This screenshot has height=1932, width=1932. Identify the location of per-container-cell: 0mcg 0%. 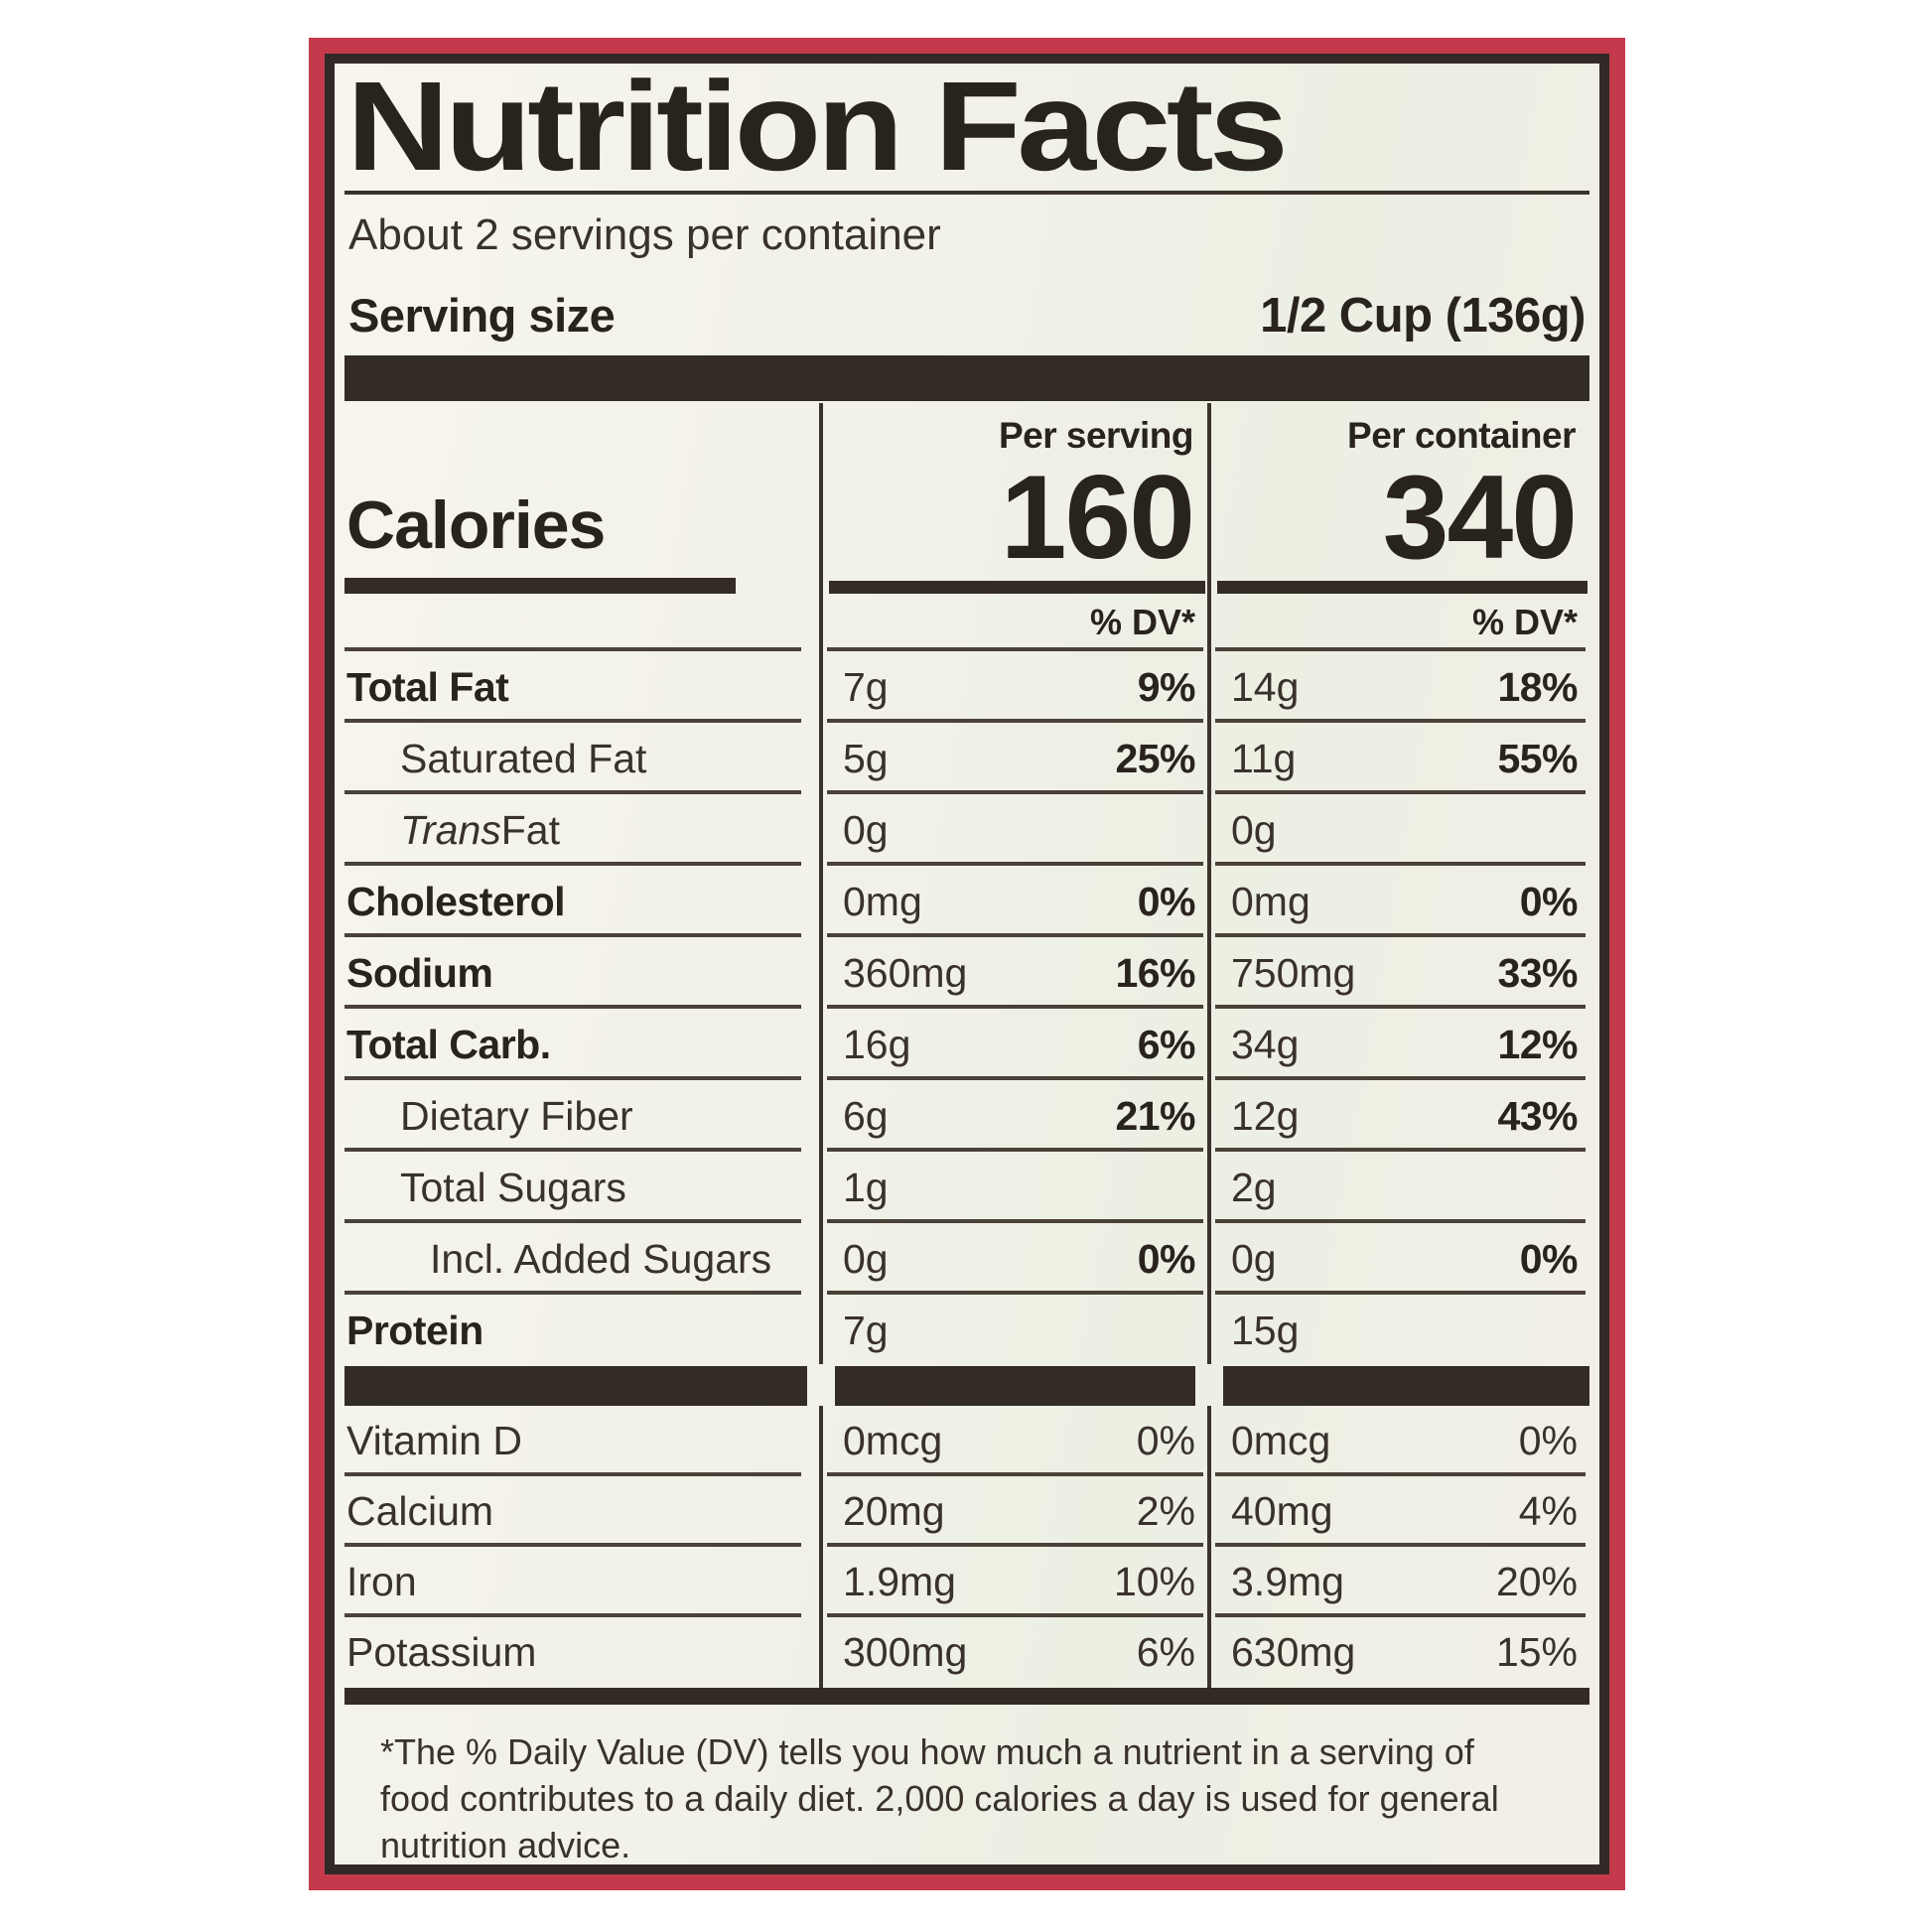
(1400, 1441).